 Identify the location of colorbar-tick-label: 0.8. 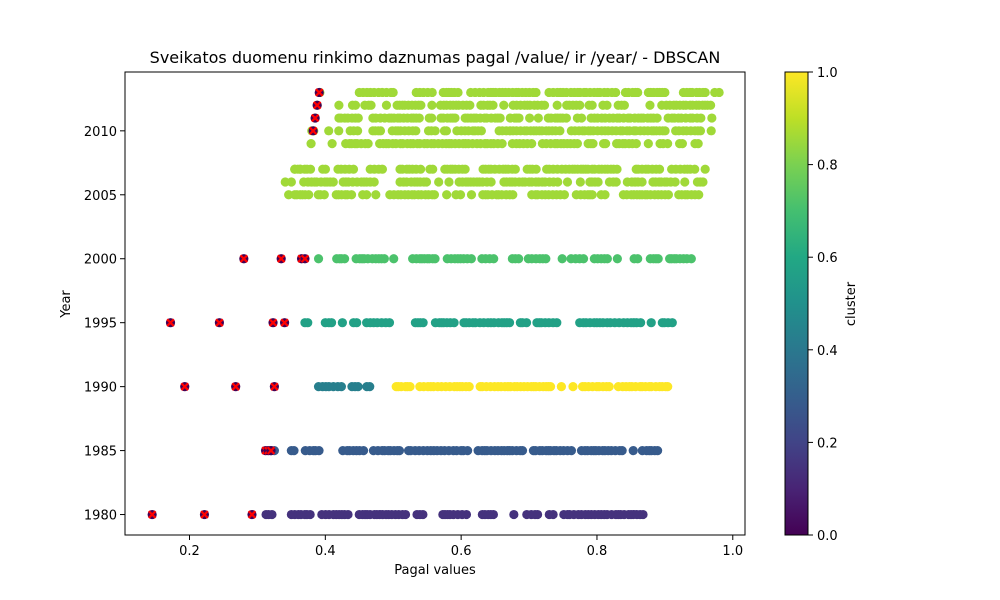
(827, 166).